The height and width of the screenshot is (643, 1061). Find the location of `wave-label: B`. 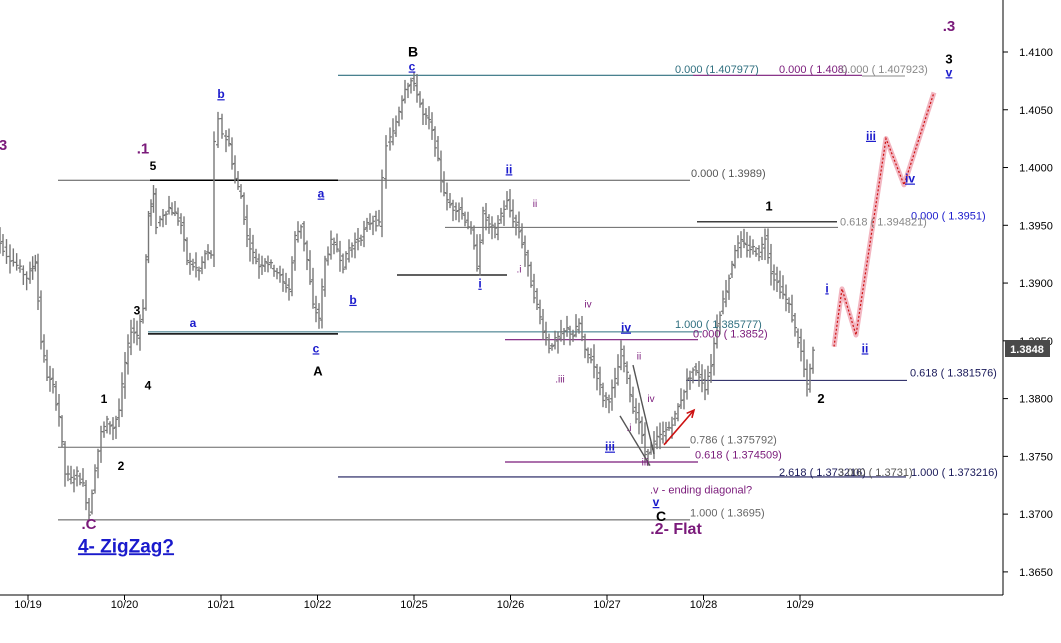

wave-label: B is located at coordinates (413, 52).